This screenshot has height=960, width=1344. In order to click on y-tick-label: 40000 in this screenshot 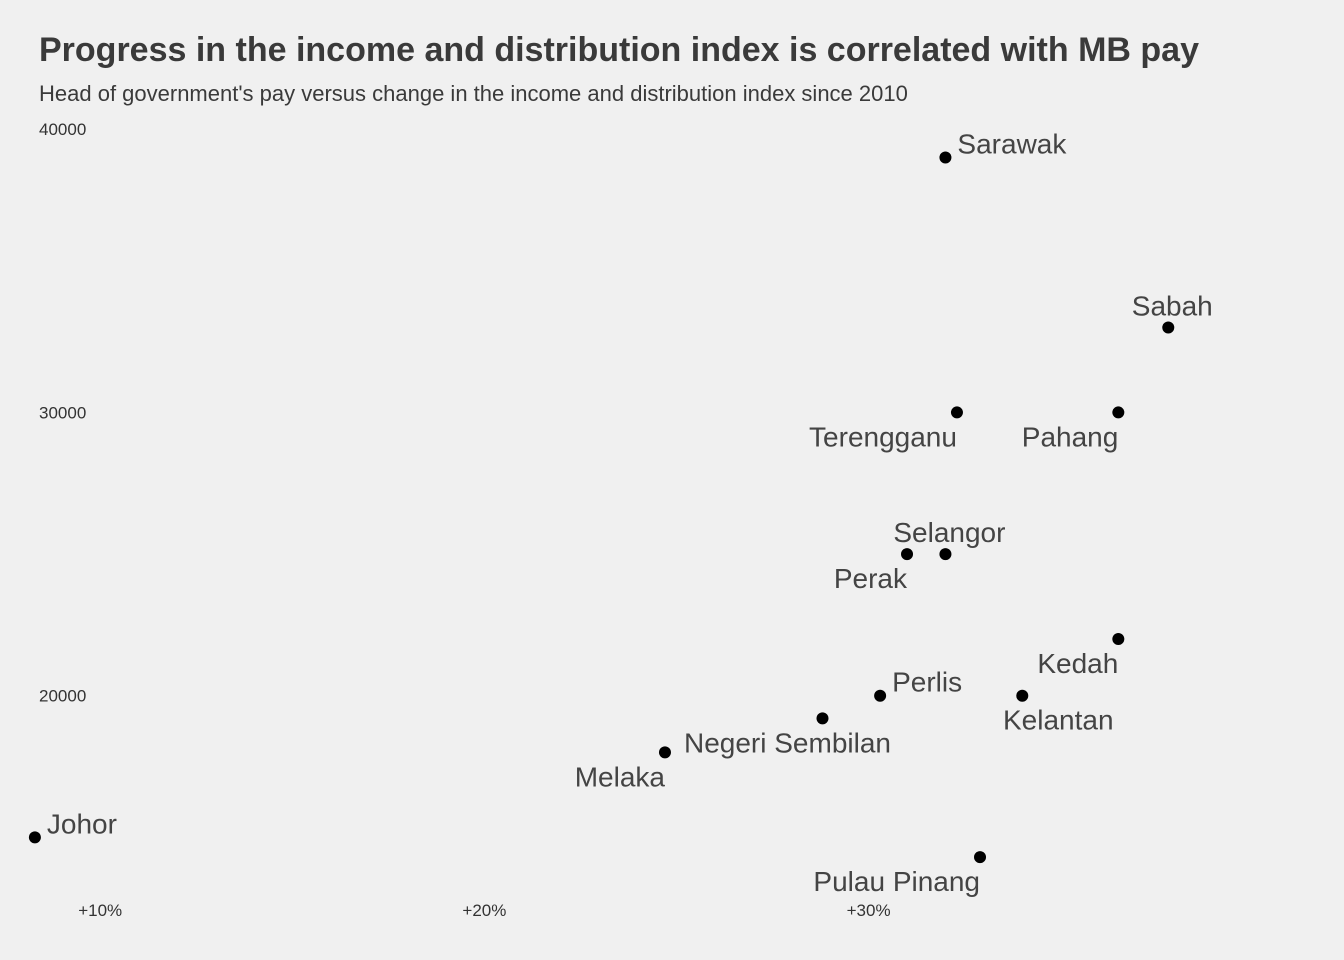, I will do `click(62, 129)`.